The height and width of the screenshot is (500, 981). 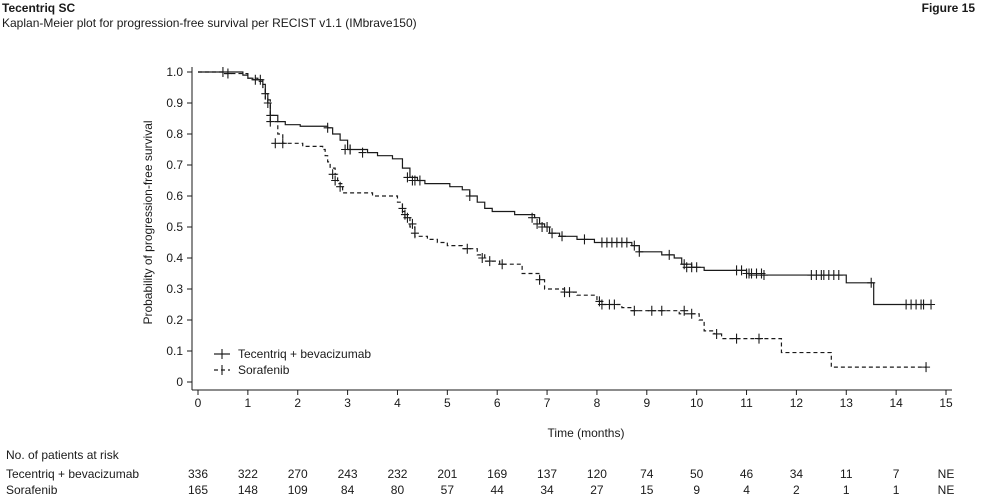 What do you see at coordinates (547, 403) in the screenshot?
I see `x-tick-label: 7` at bounding box center [547, 403].